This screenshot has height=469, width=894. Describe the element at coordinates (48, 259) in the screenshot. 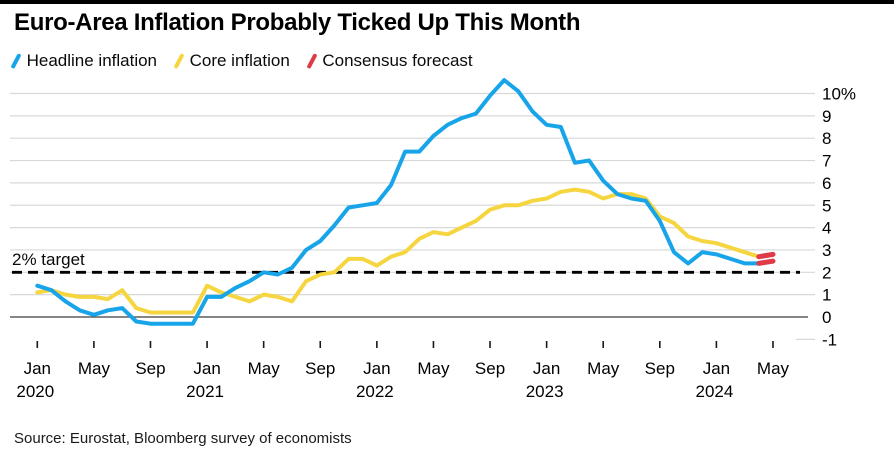

I see `target-line-label: 2% target` at that location.